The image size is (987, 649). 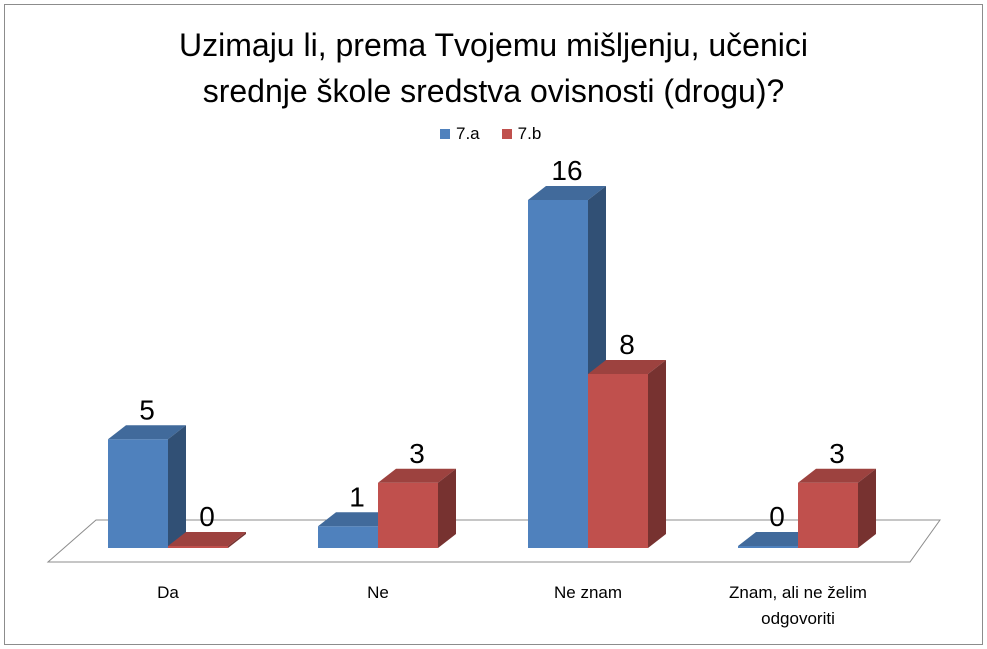 I want to click on category-label-4-line-2: odgovoriti, so click(x=798, y=618).